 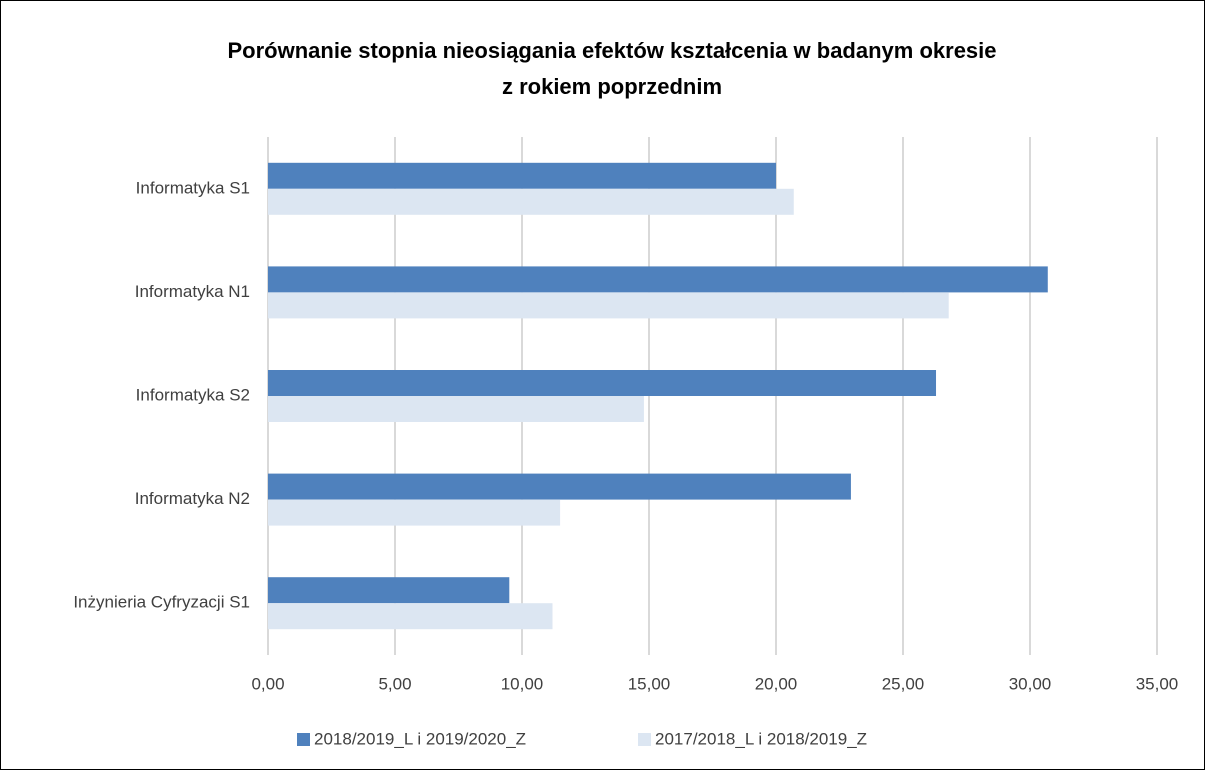 I want to click on y-tick-label: Informatyka S1, so click(x=193, y=187).